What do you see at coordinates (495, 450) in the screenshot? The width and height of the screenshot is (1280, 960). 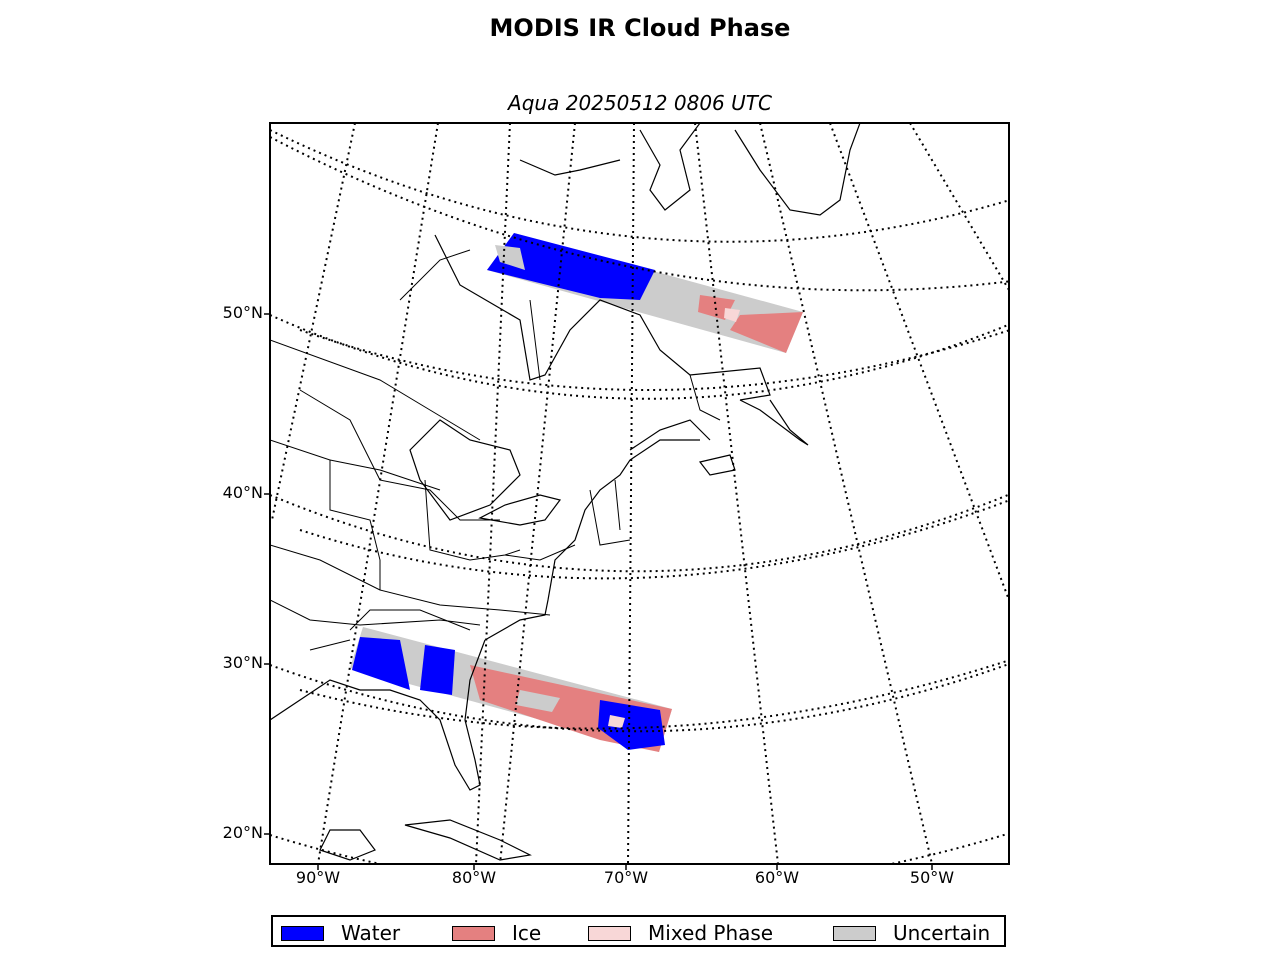 I see `political-borders` at bounding box center [495, 450].